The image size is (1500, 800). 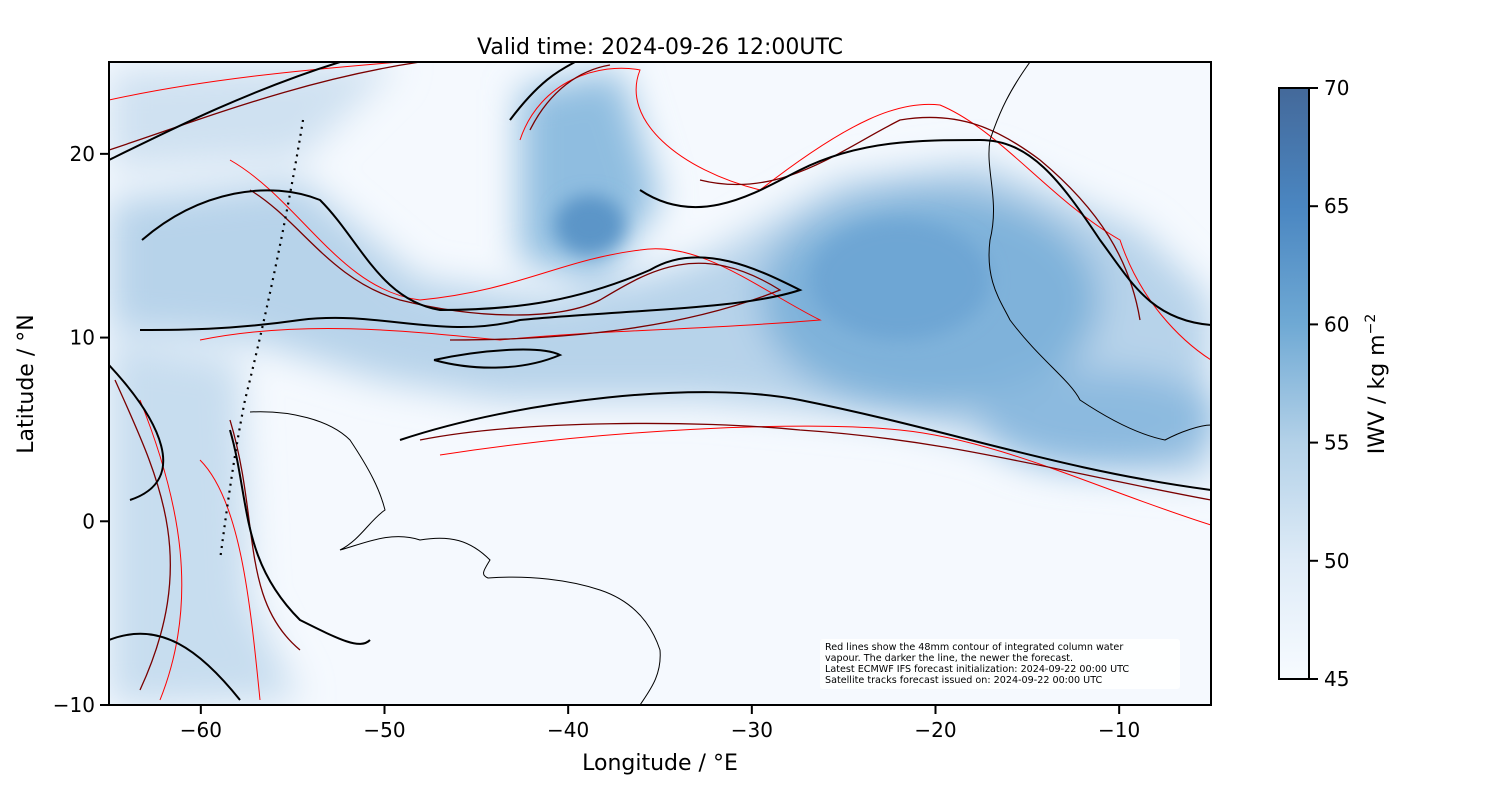 What do you see at coordinates (1336, 443) in the screenshot?
I see `colorbar-tick-label: 55` at bounding box center [1336, 443].